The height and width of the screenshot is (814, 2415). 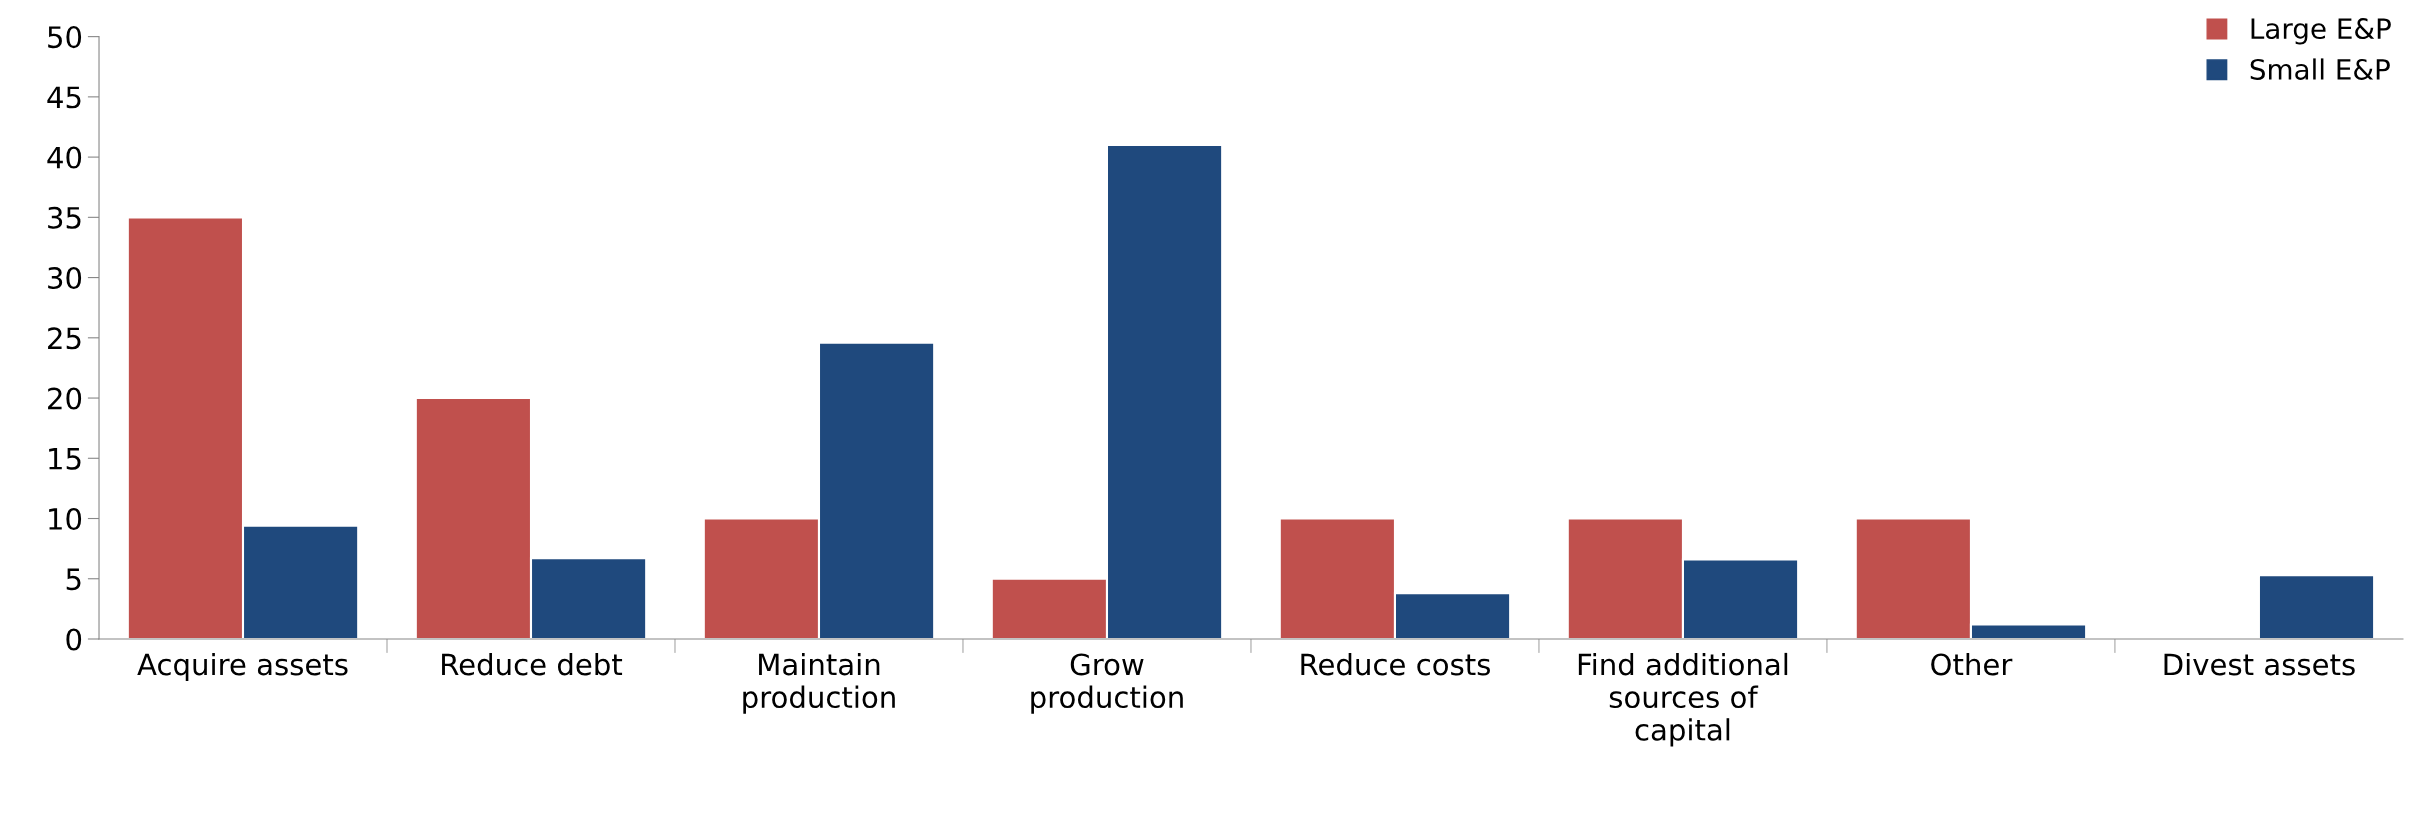 What do you see at coordinates (242, 667) in the screenshot?
I see `x-tick-label: Acquire assets` at bounding box center [242, 667].